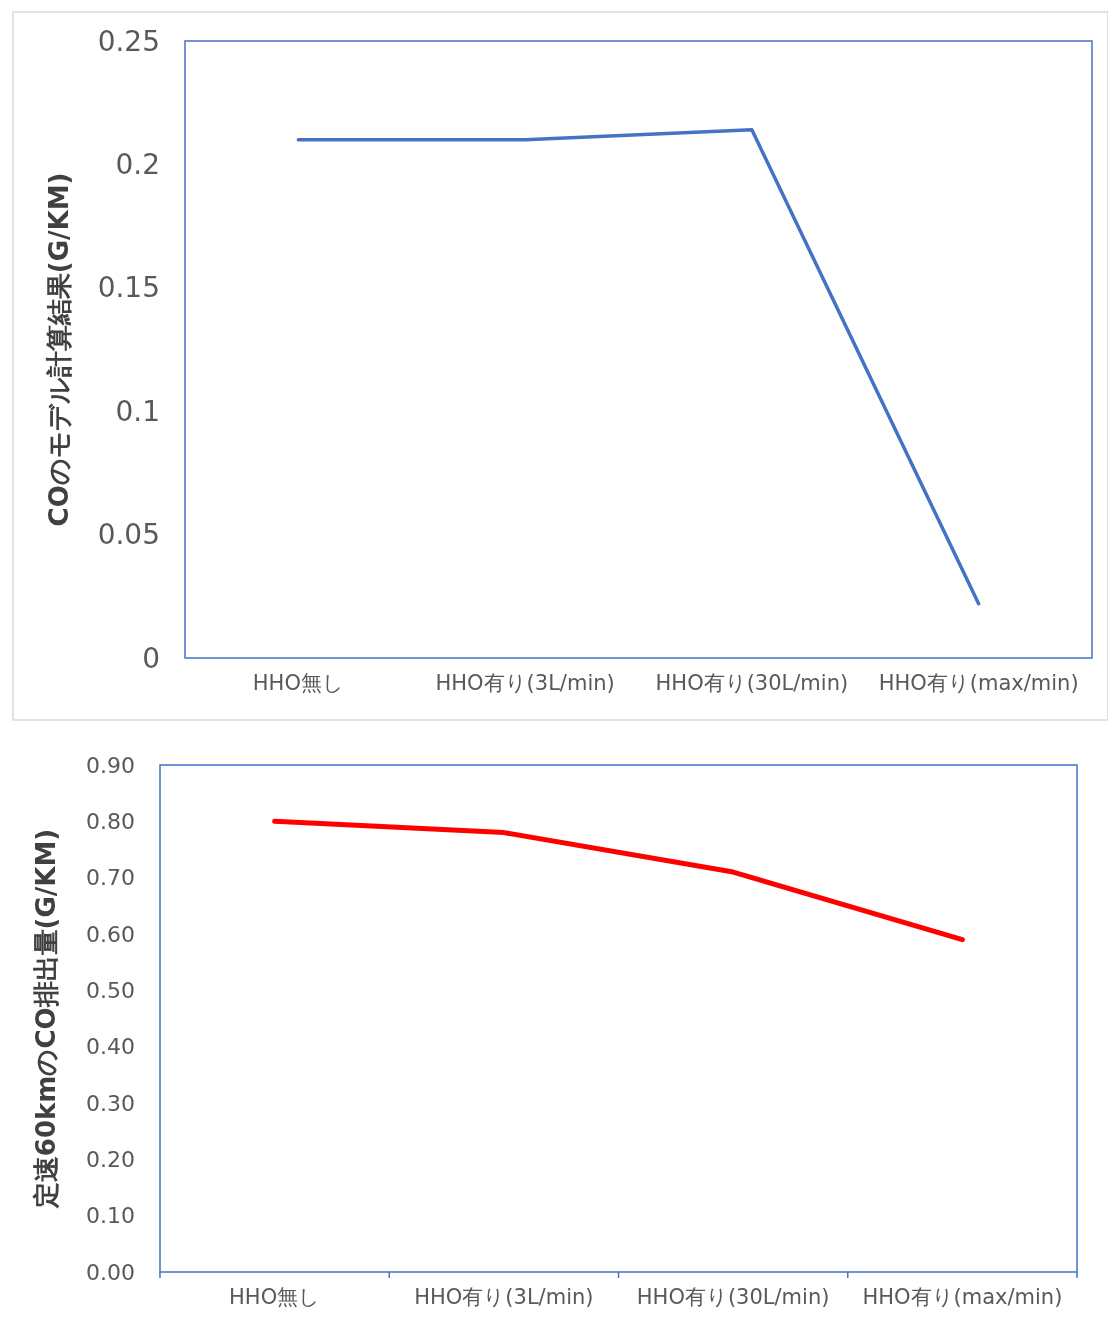  I want to click on y-tick-label: 0.15, so click(128, 288).